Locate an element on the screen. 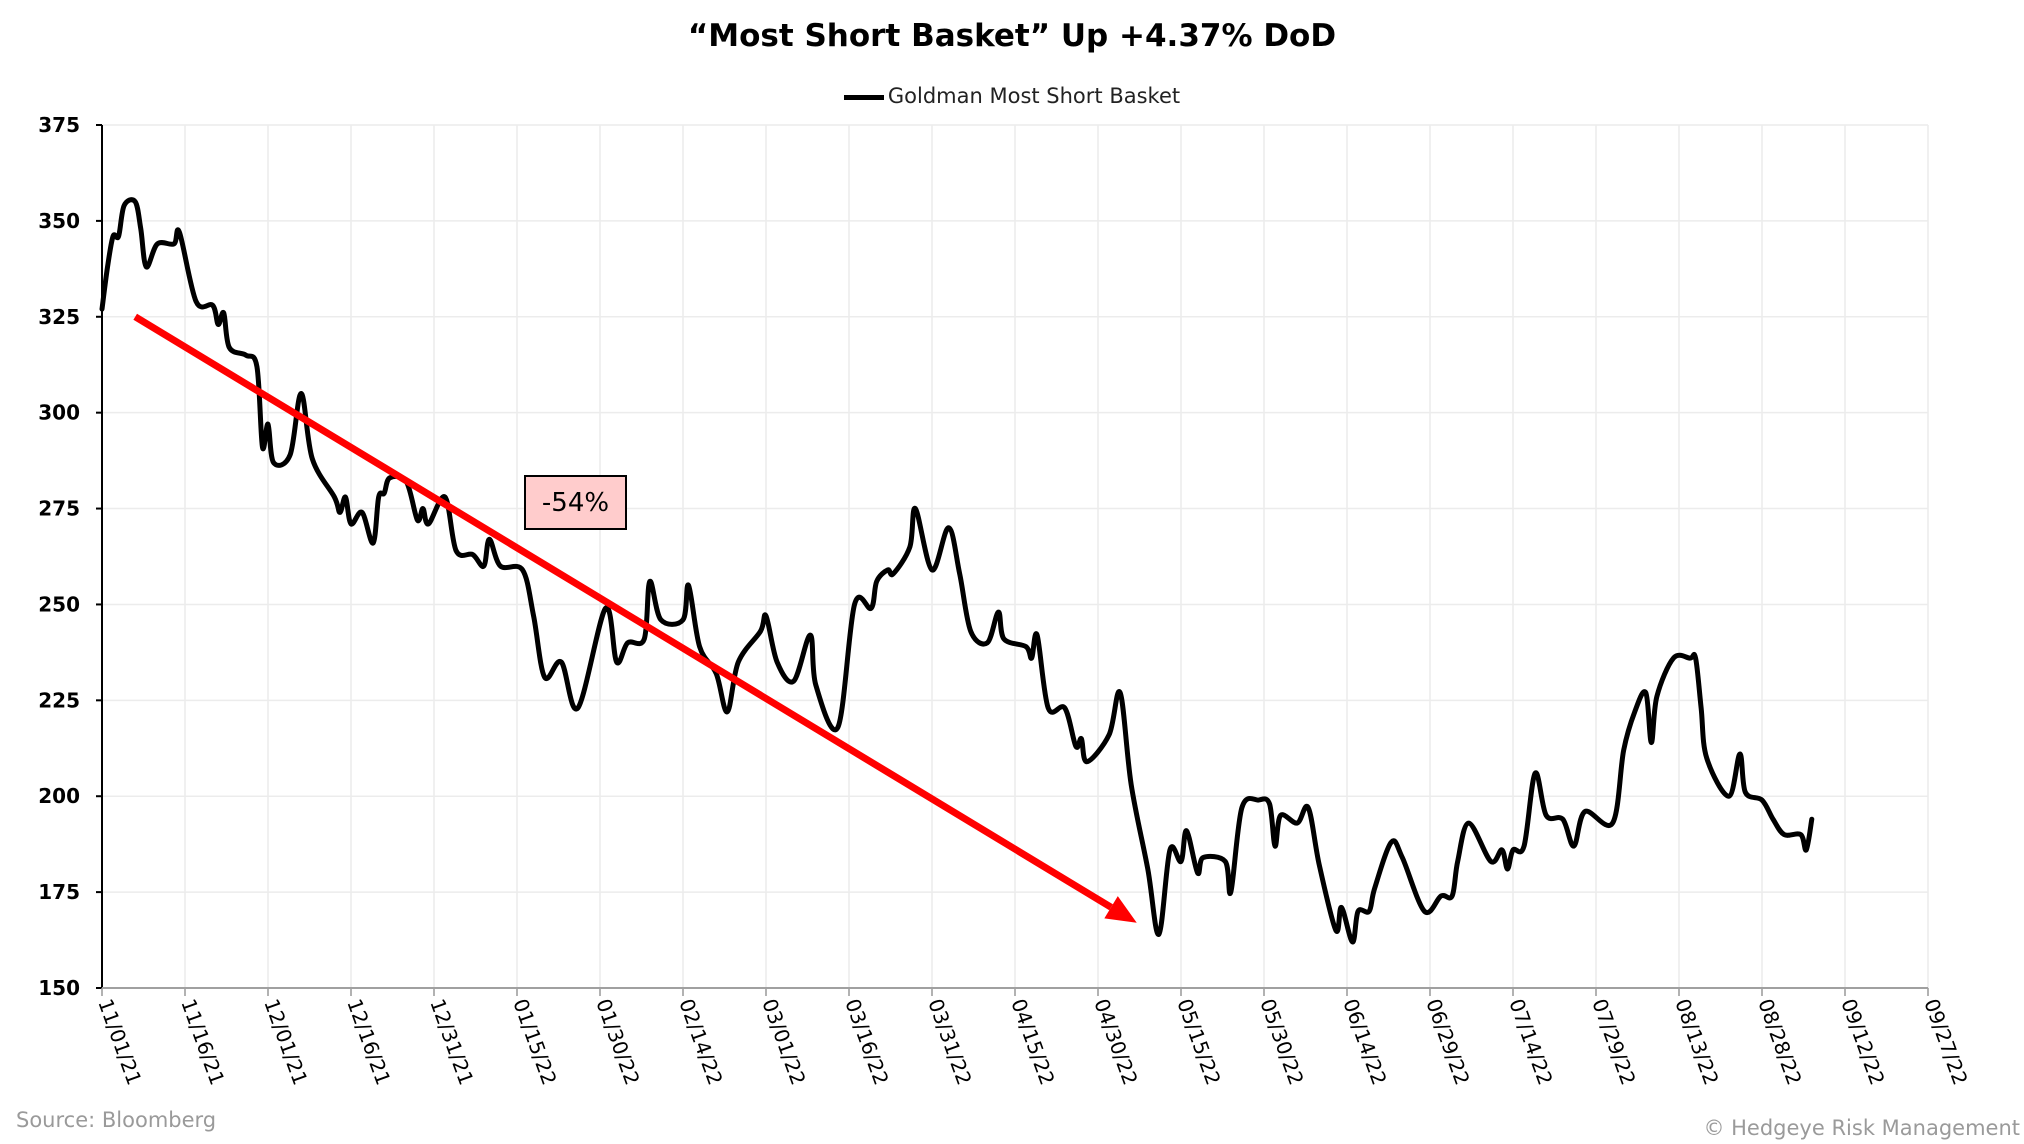 This screenshot has width=2024, height=1144. chart-title: “Most Short Basket” Up +4.37% DoD is located at coordinates (1012, 36).